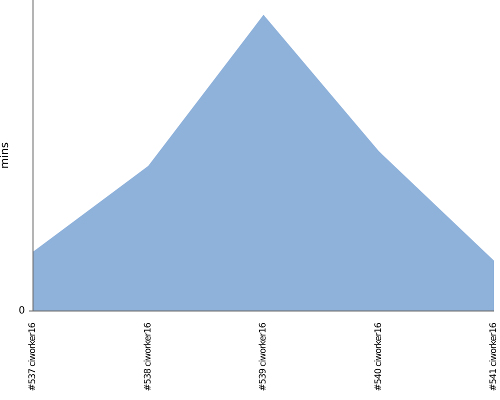  Describe the element at coordinates (379, 357) in the screenshot. I see `x-tick-label: #540 ciworker16` at that location.